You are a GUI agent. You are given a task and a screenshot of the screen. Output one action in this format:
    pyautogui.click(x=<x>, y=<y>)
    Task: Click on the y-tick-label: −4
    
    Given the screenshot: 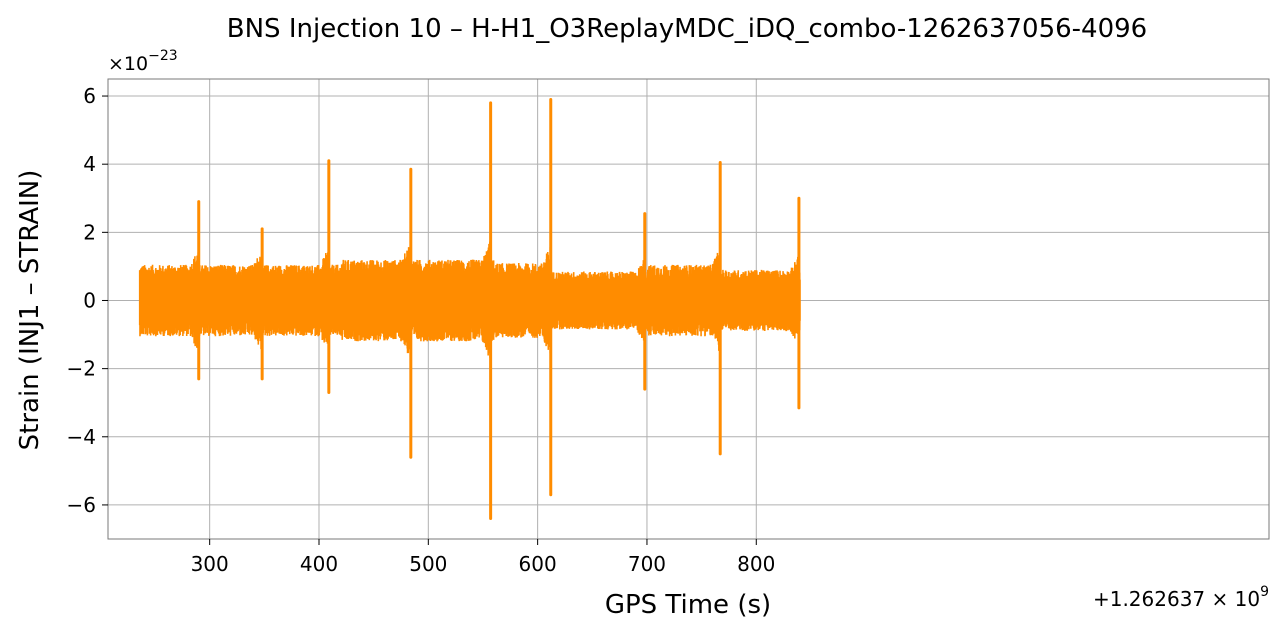 What is the action you would take?
    pyautogui.click(x=81, y=437)
    